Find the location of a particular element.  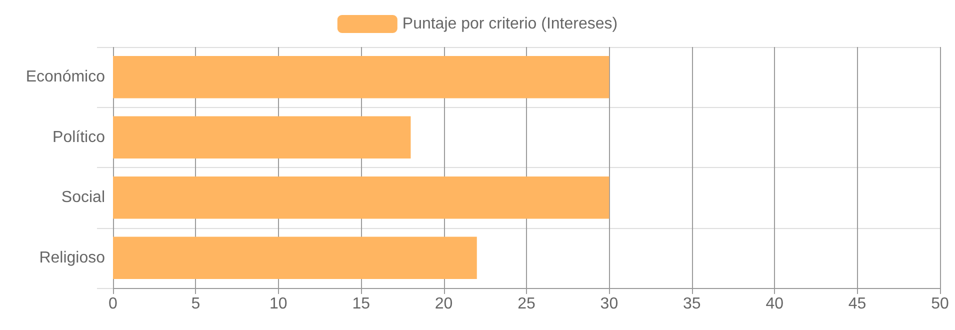

y-tick-label: Económico is located at coordinates (66, 77).